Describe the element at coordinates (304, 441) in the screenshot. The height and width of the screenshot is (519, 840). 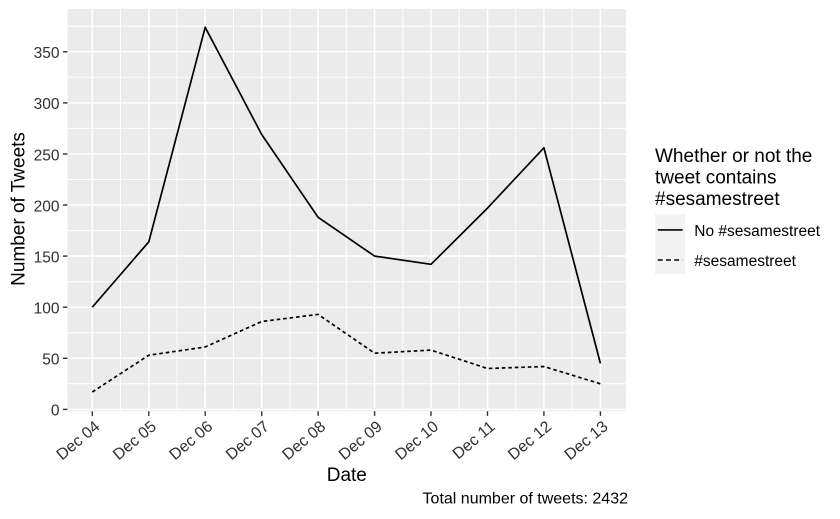
I see `svg-text: Dec 08` at that location.